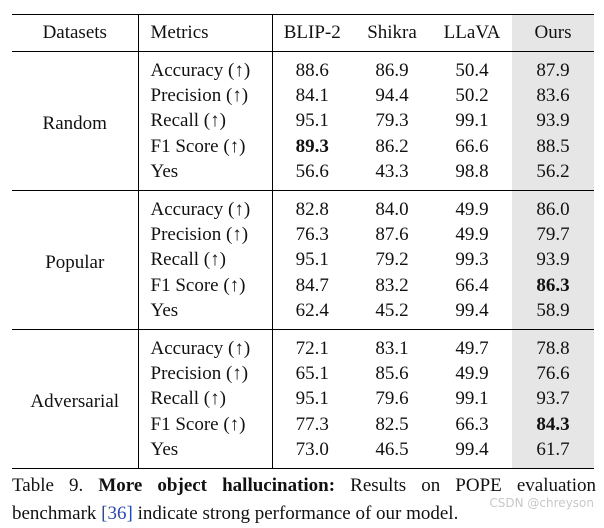  What do you see at coordinates (472, 424) in the screenshot?
I see `value-cell: 66.3` at bounding box center [472, 424].